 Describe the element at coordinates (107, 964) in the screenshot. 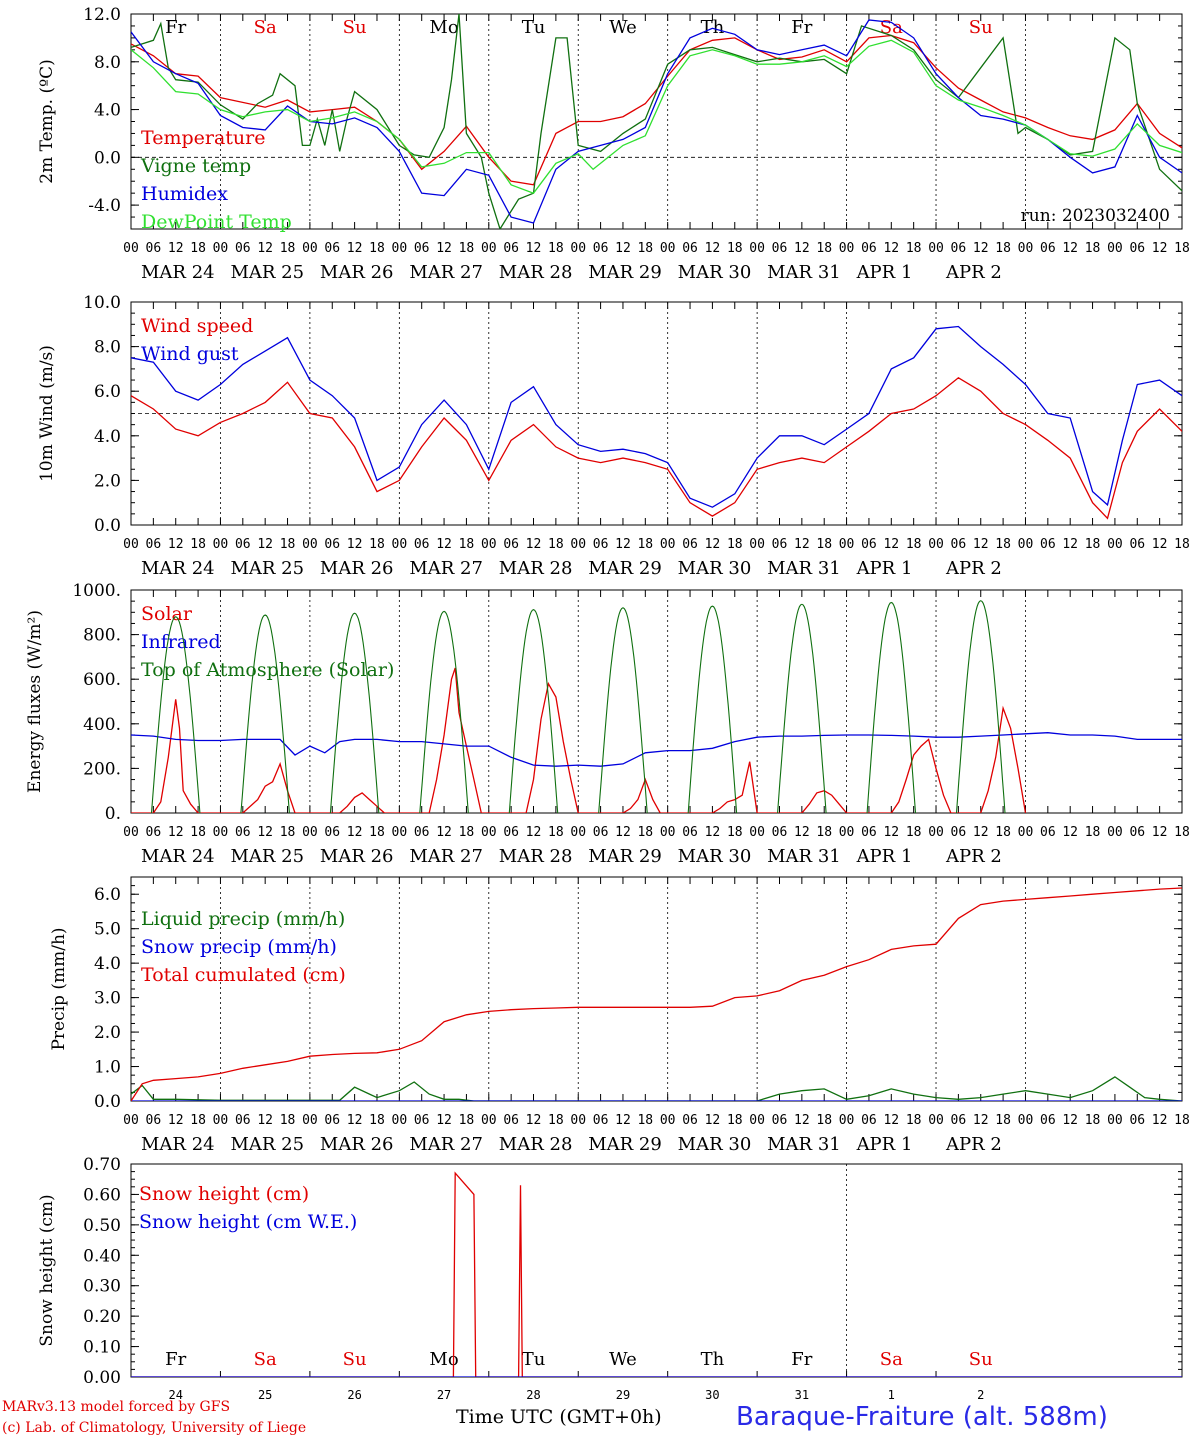

I see `y-tick-label: 4.0` at that location.